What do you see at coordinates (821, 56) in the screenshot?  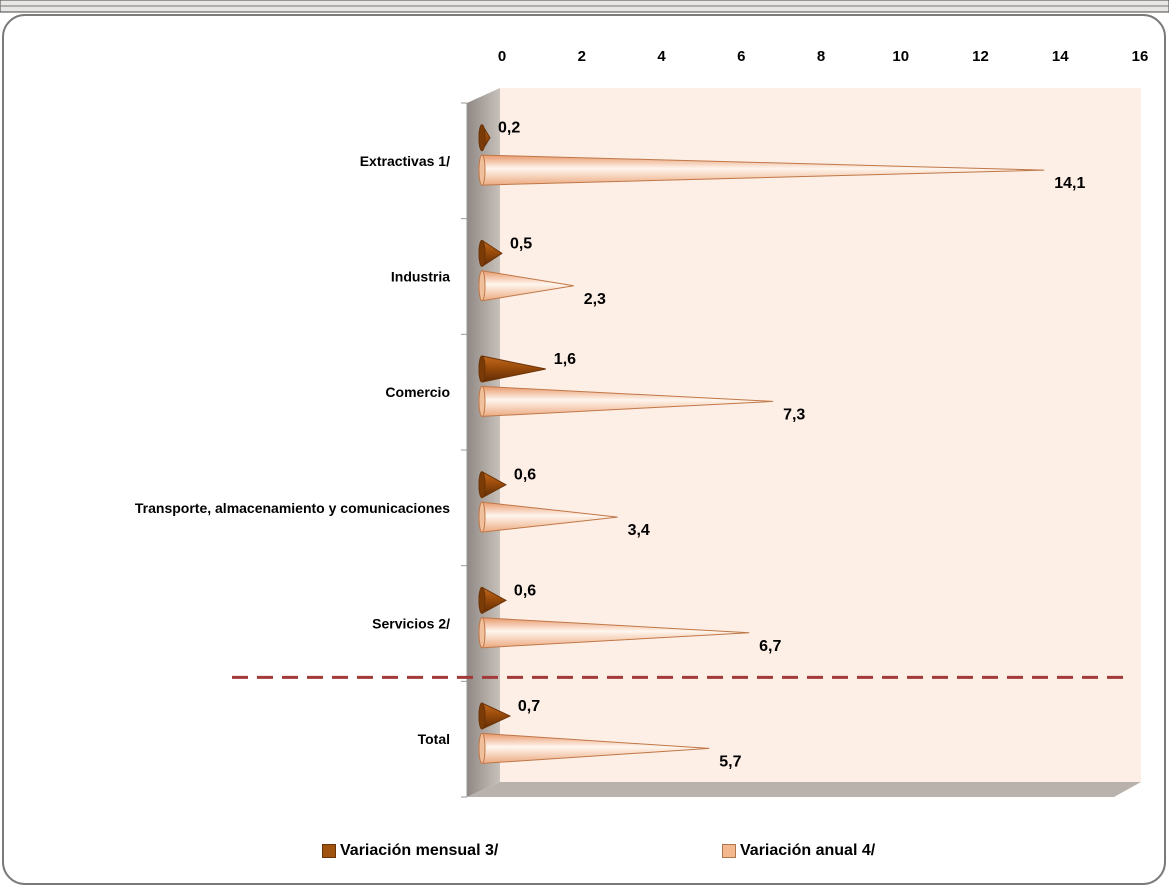 I see `tick-label: 8` at bounding box center [821, 56].